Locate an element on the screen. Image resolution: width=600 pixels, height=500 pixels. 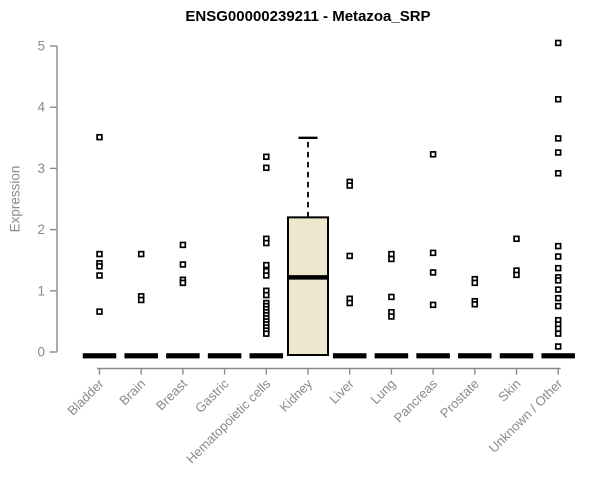
y-tick-label: 0 is located at coordinates (41, 352).